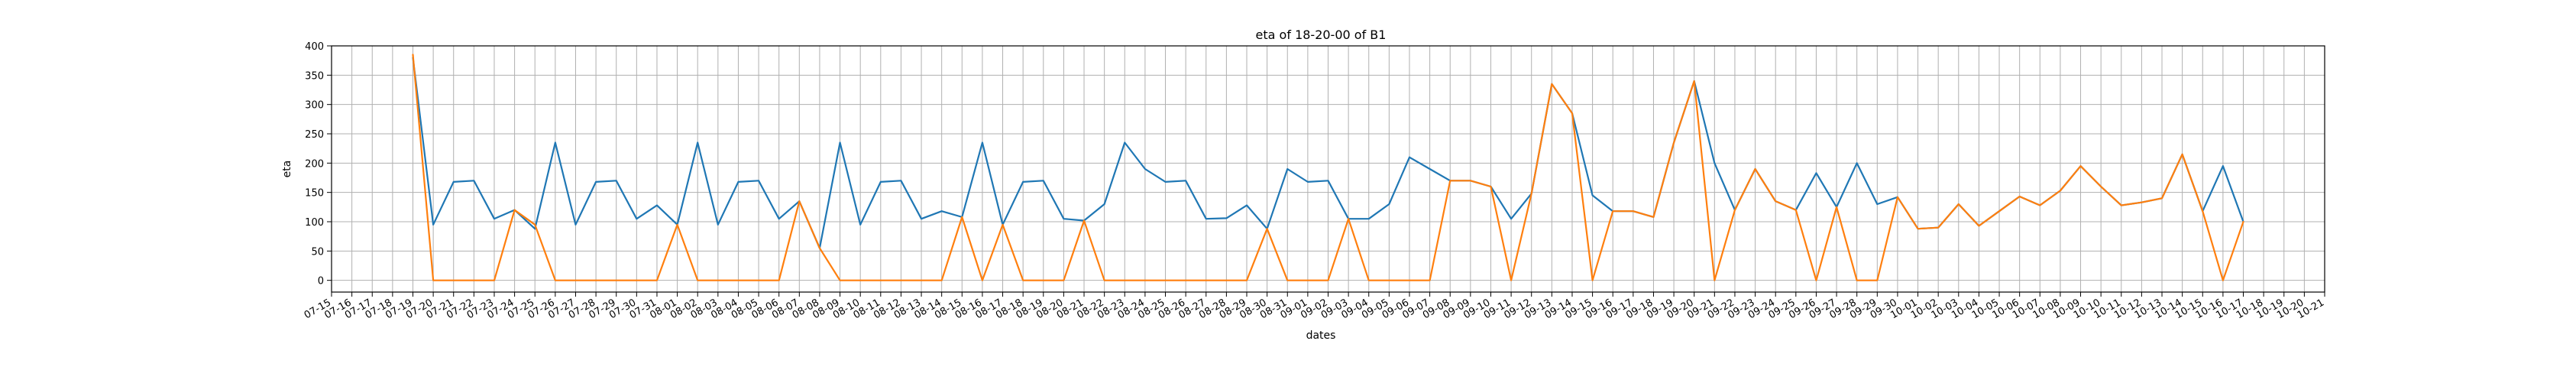 This screenshot has height=367, width=2576. Describe the element at coordinates (314, 223) in the screenshot. I see `y-tick-label: 100` at that location.